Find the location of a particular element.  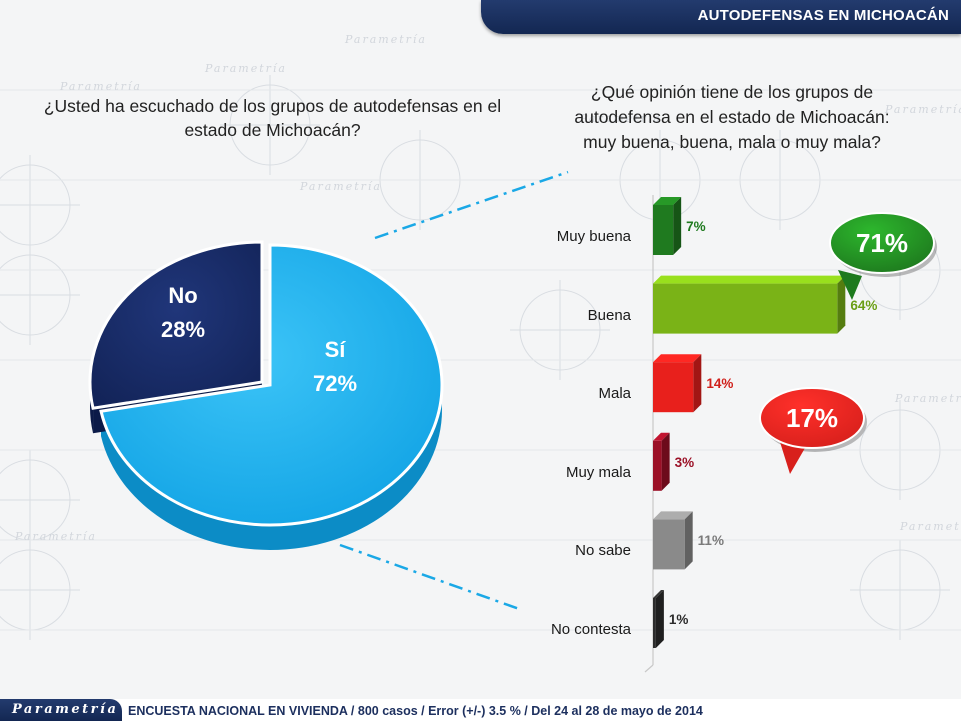

annotation-bubble: 71% is located at coordinates (883, 256).